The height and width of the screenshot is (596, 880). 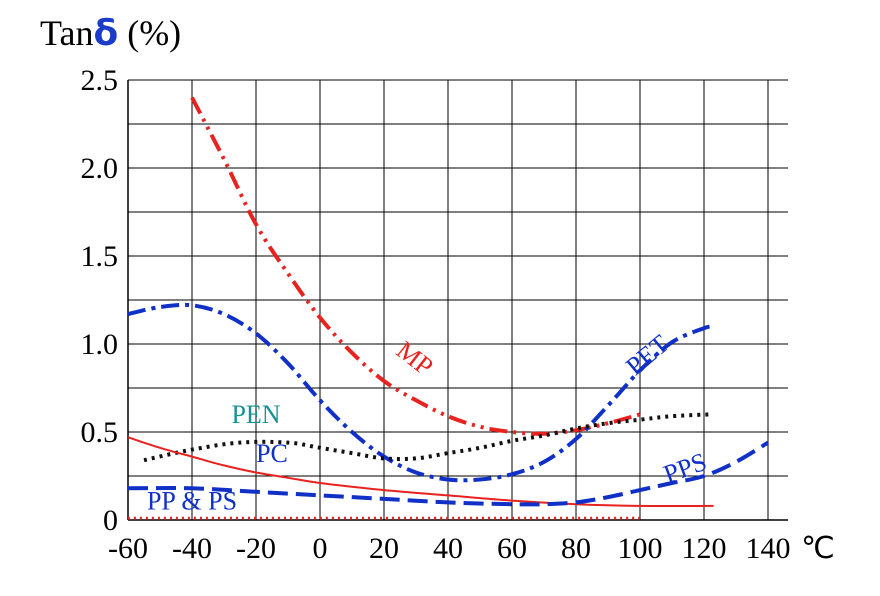 I want to click on series-line-pen, so click(x=427, y=437).